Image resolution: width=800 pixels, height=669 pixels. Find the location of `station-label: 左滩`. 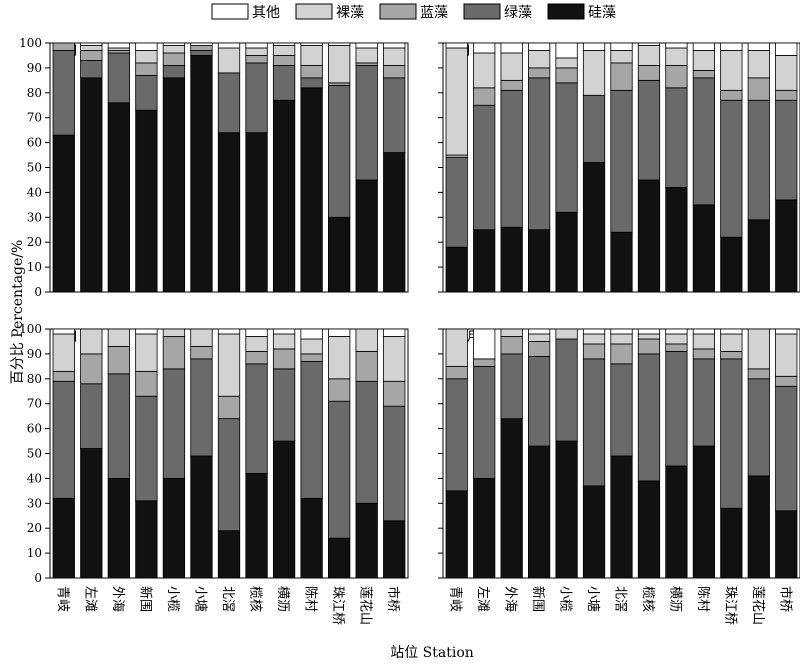

station-label: 左滩 is located at coordinates (482, 599).